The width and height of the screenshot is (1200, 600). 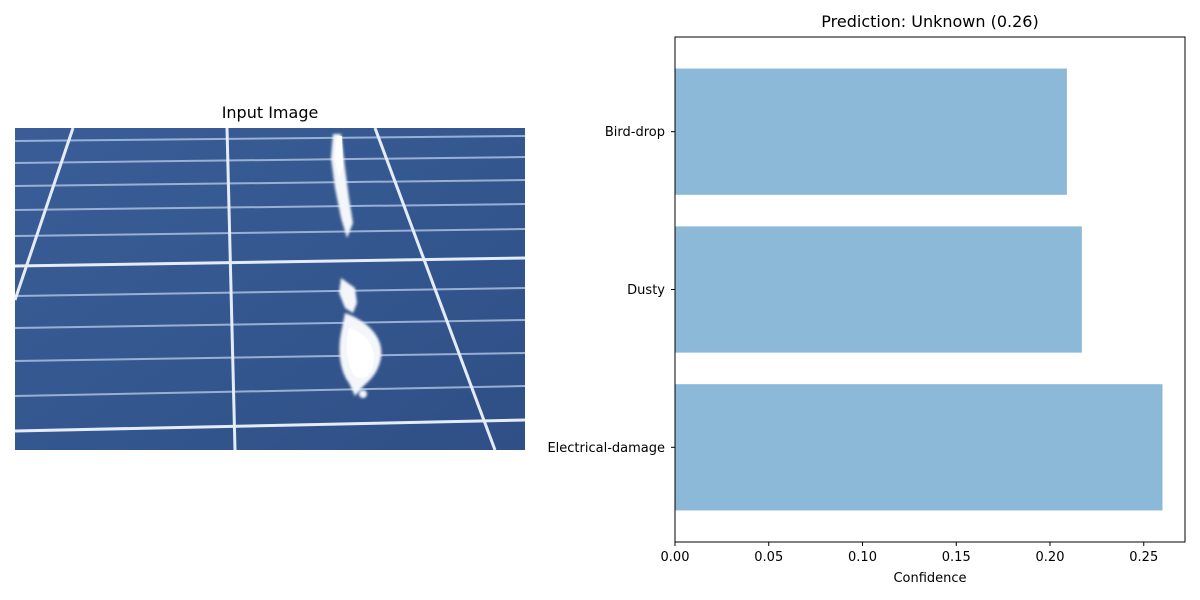 What do you see at coordinates (878, 289) in the screenshot?
I see `bar-dusty` at bounding box center [878, 289].